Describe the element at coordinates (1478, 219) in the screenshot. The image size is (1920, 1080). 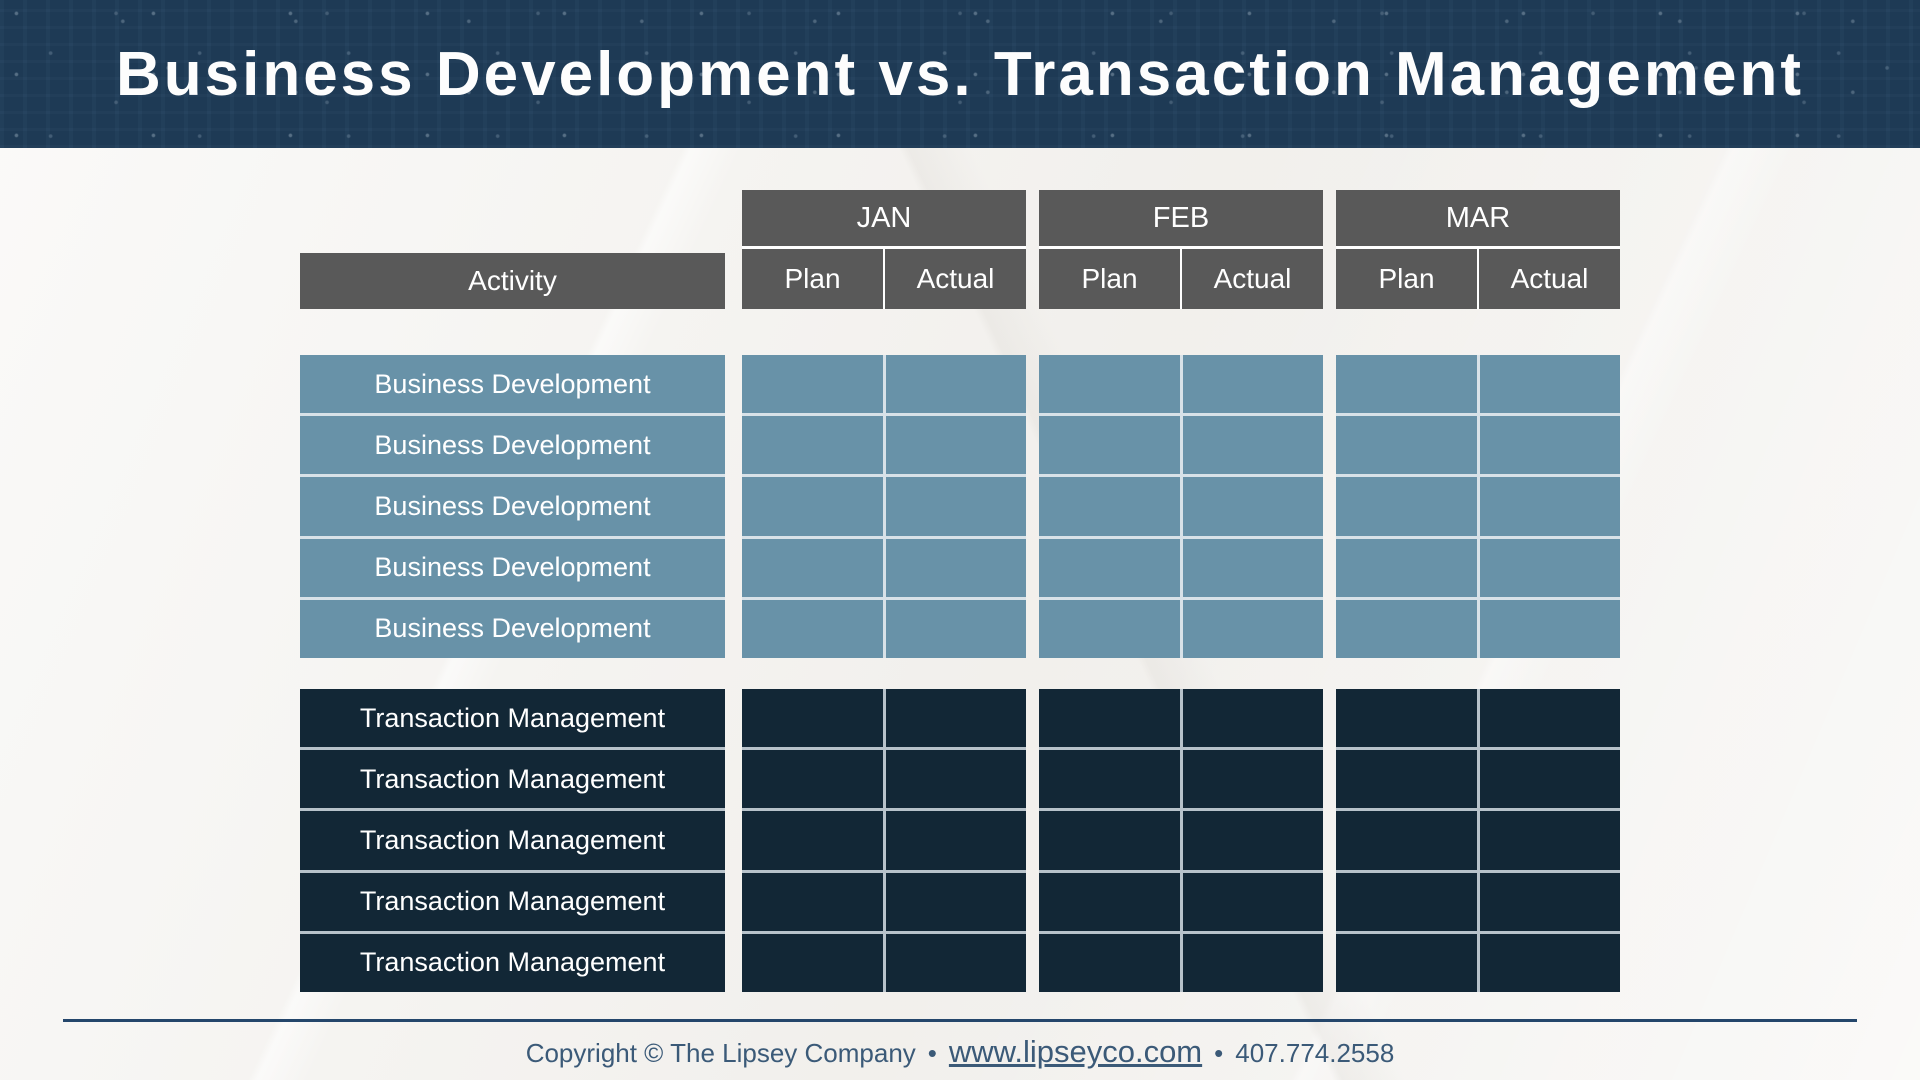
I see `month-label-mar: MAR` at that location.